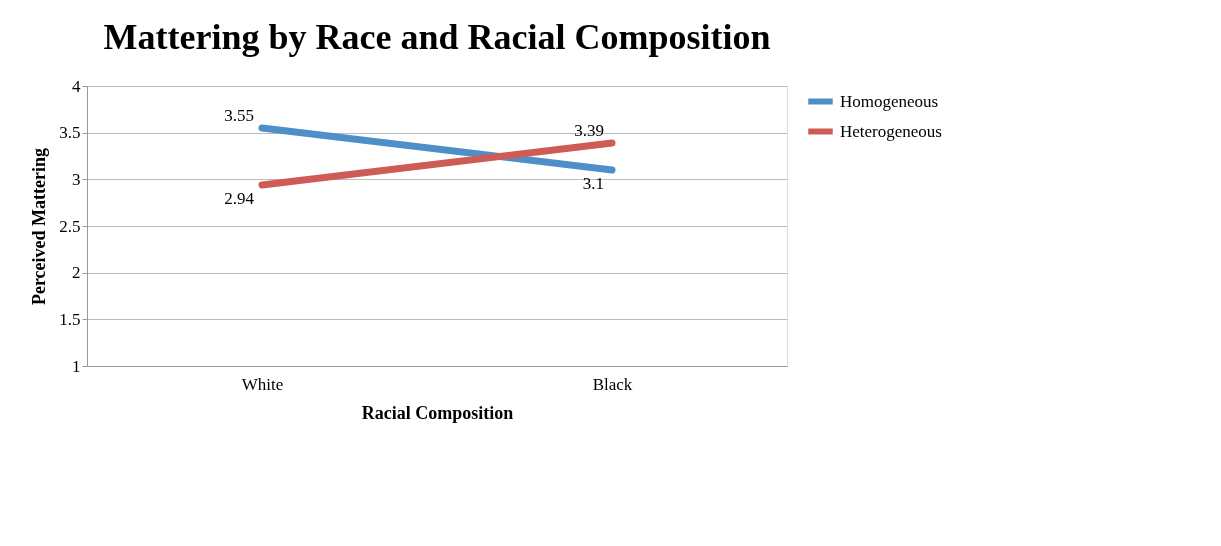 The width and height of the screenshot is (1221, 546). What do you see at coordinates (76, 273) in the screenshot?
I see `y-tick-label: 2` at bounding box center [76, 273].